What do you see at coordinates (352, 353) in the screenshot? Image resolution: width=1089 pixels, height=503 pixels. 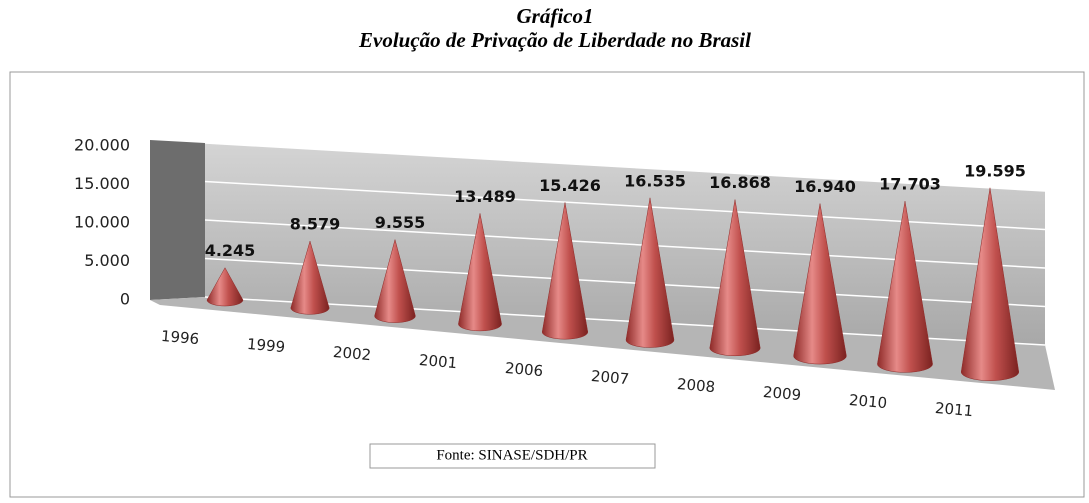 I see `x-tick-label: 2002` at bounding box center [352, 353].